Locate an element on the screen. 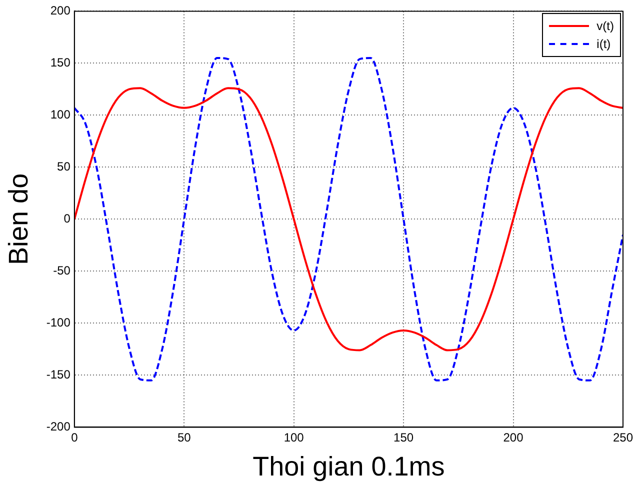  y-tick-label: -150 is located at coordinates (58, 375).